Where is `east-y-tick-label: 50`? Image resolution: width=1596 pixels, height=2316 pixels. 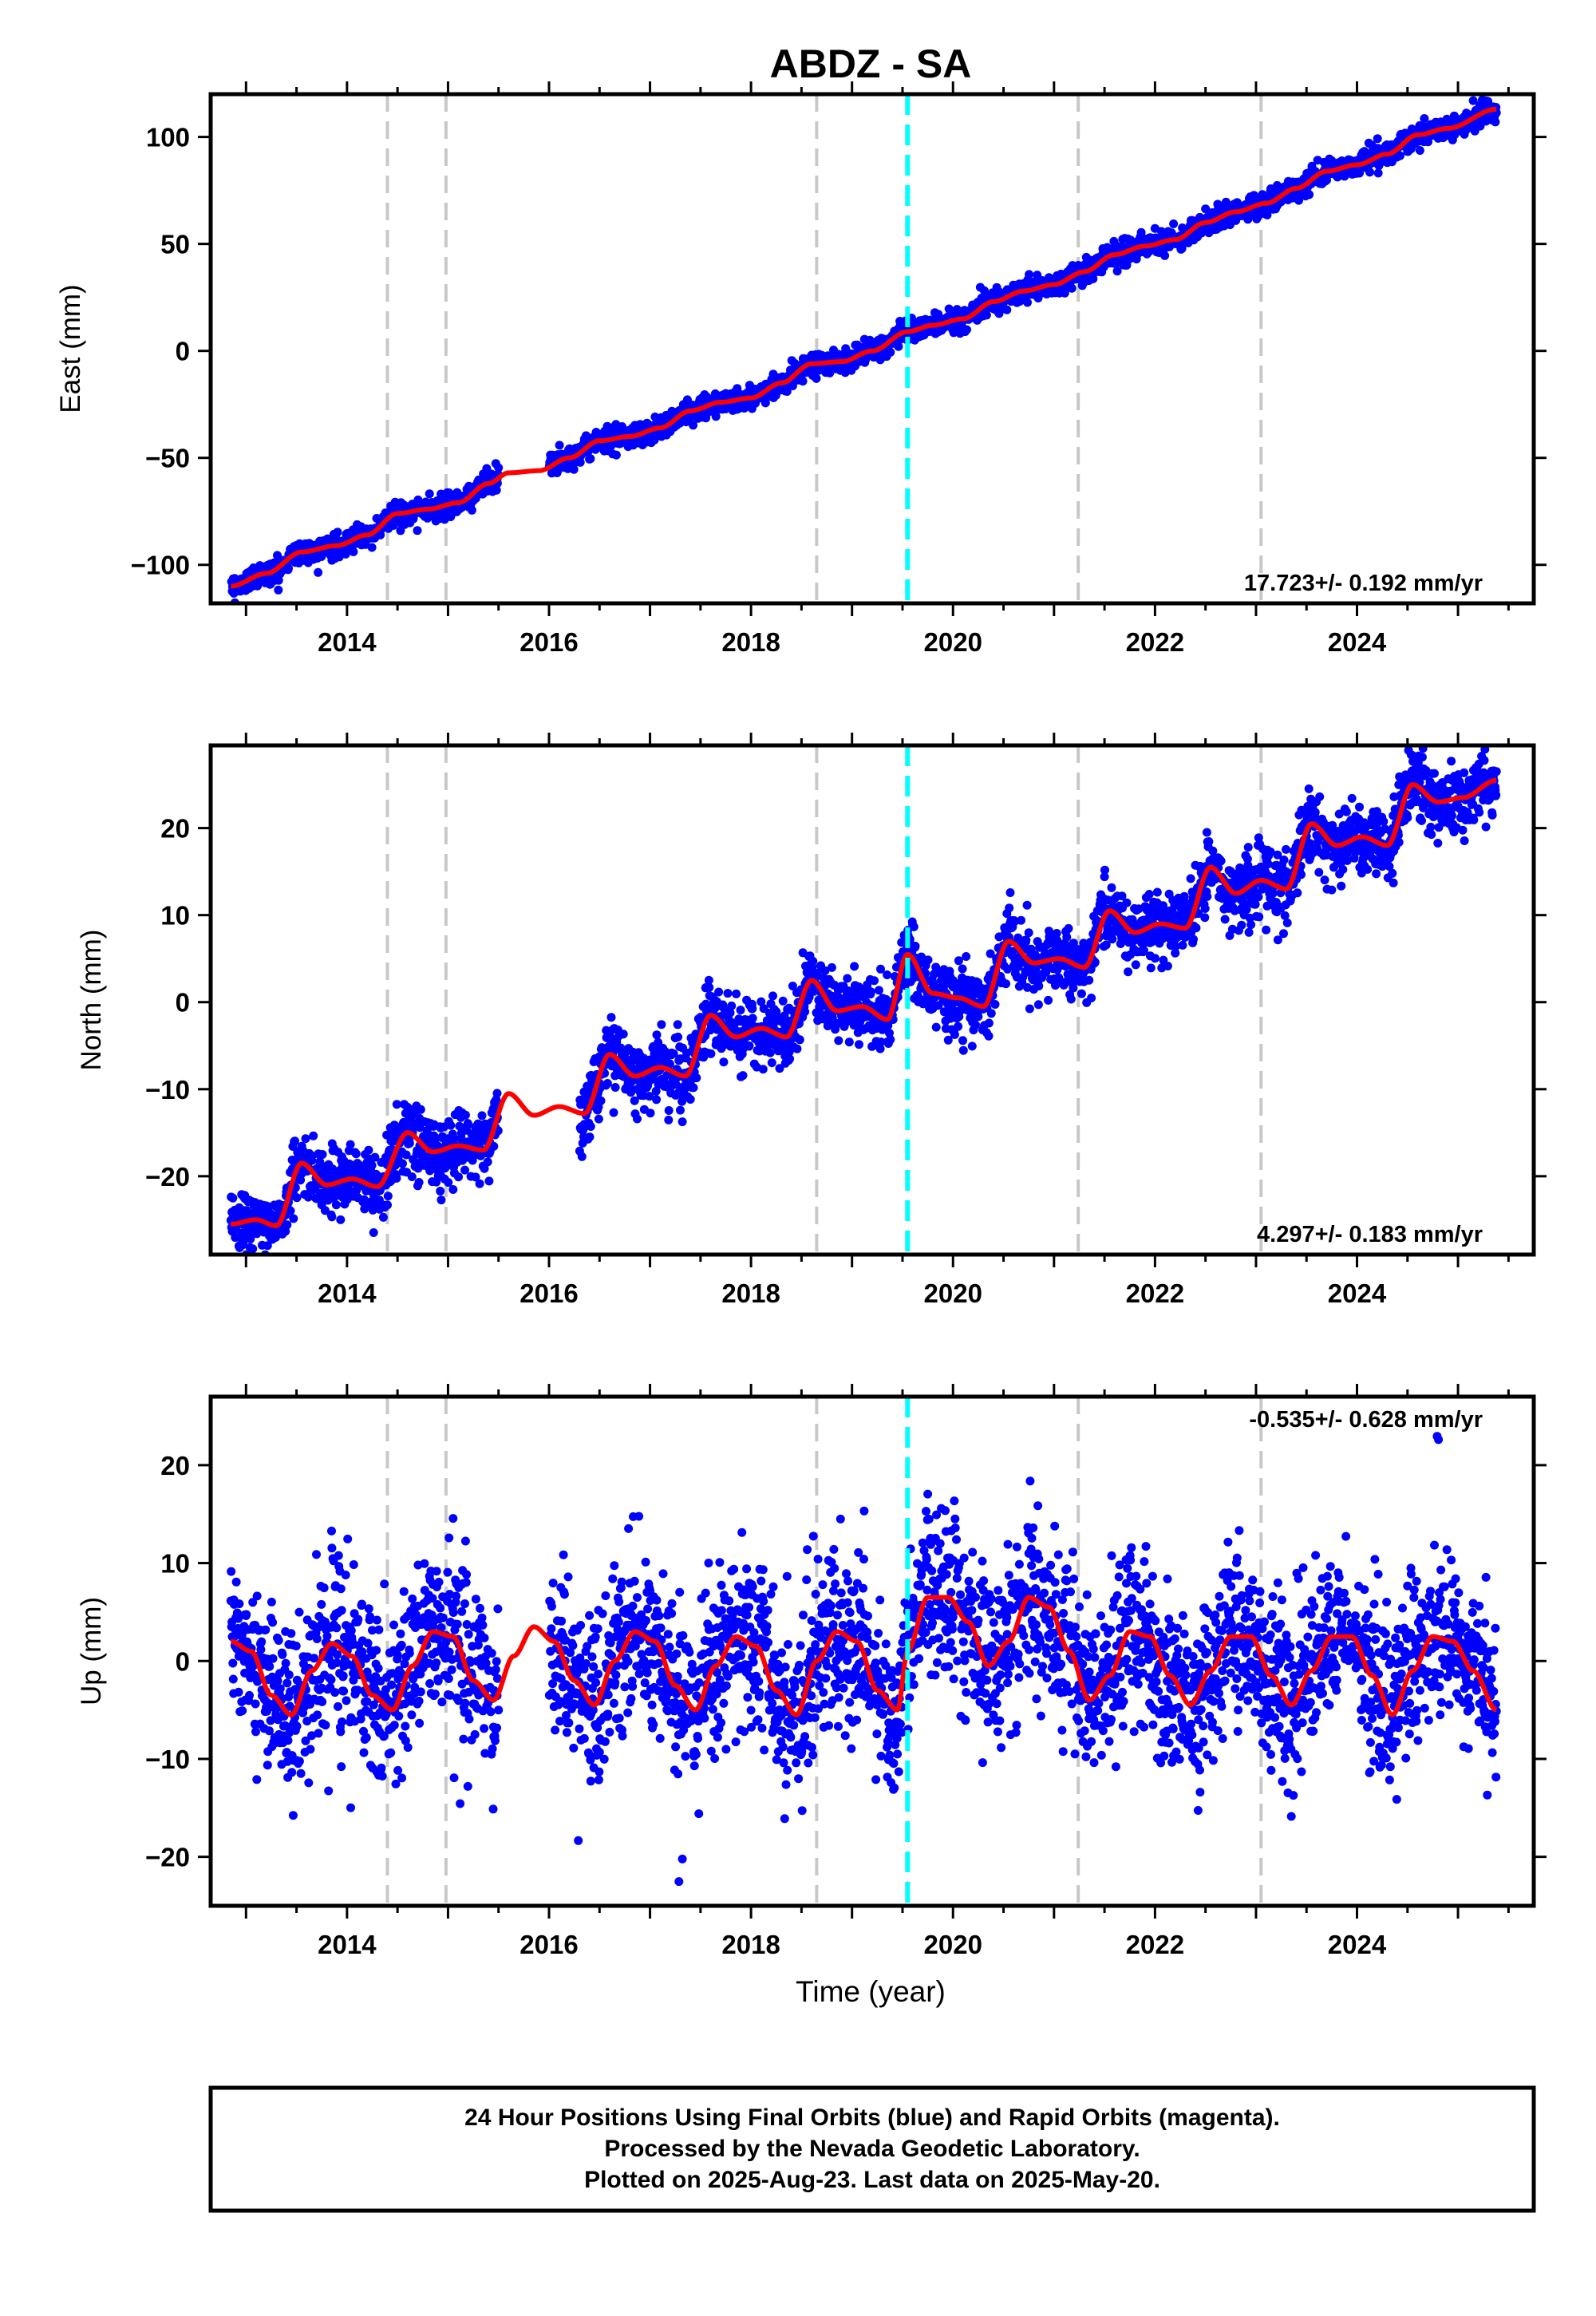 east-y-tick-label: 50 is located at coordinates (175, 244).